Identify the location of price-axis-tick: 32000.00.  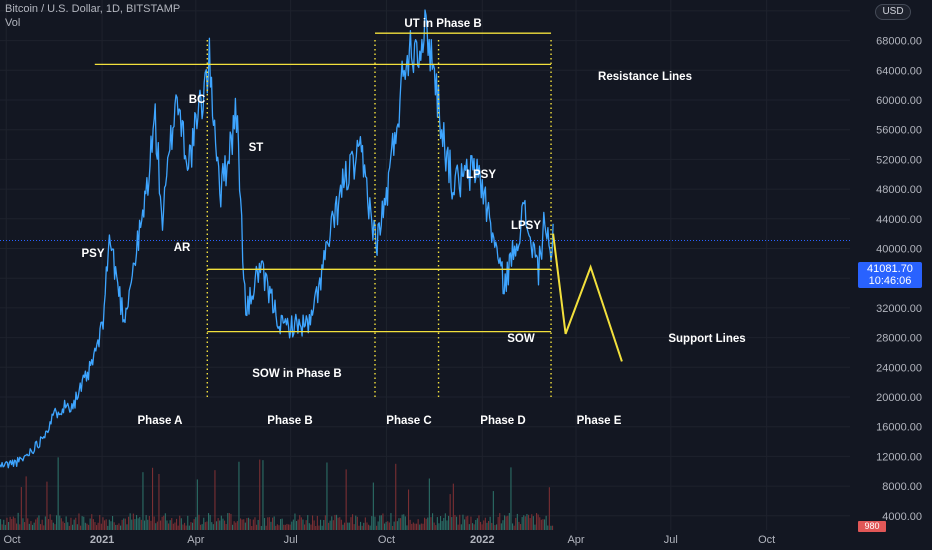
(899, 309).